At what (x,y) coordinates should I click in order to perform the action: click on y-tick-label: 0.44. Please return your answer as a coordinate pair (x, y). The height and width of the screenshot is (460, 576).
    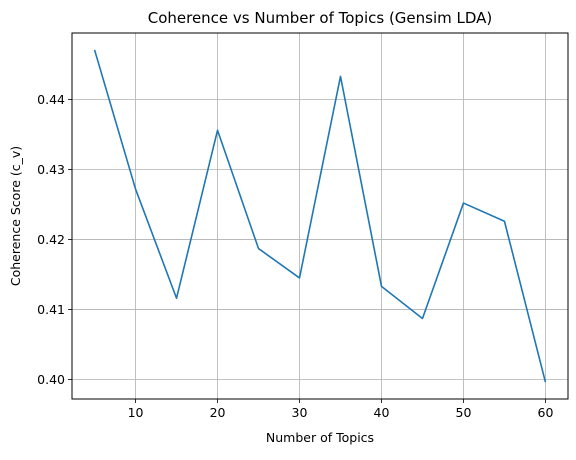
    Looking at the image, I should click on (51, 99).